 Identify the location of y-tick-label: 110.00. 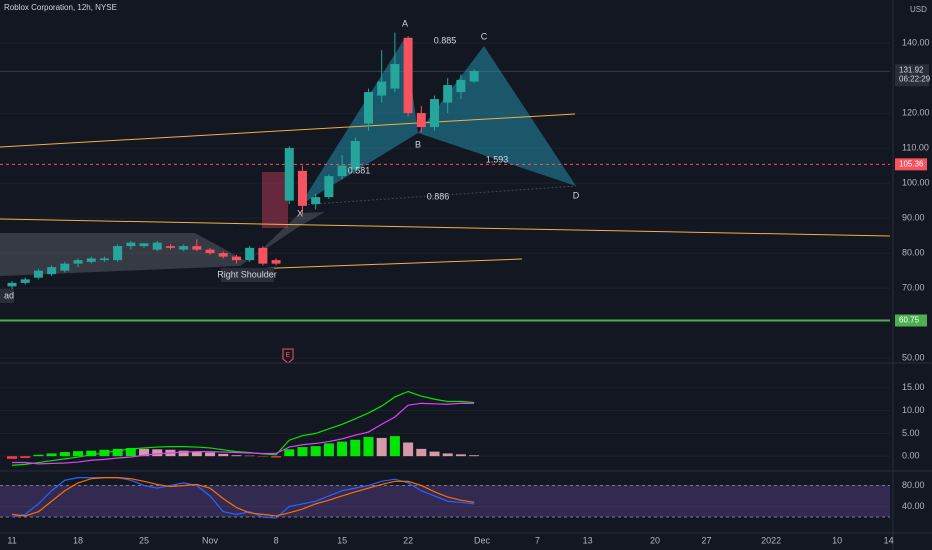
(915, 147).